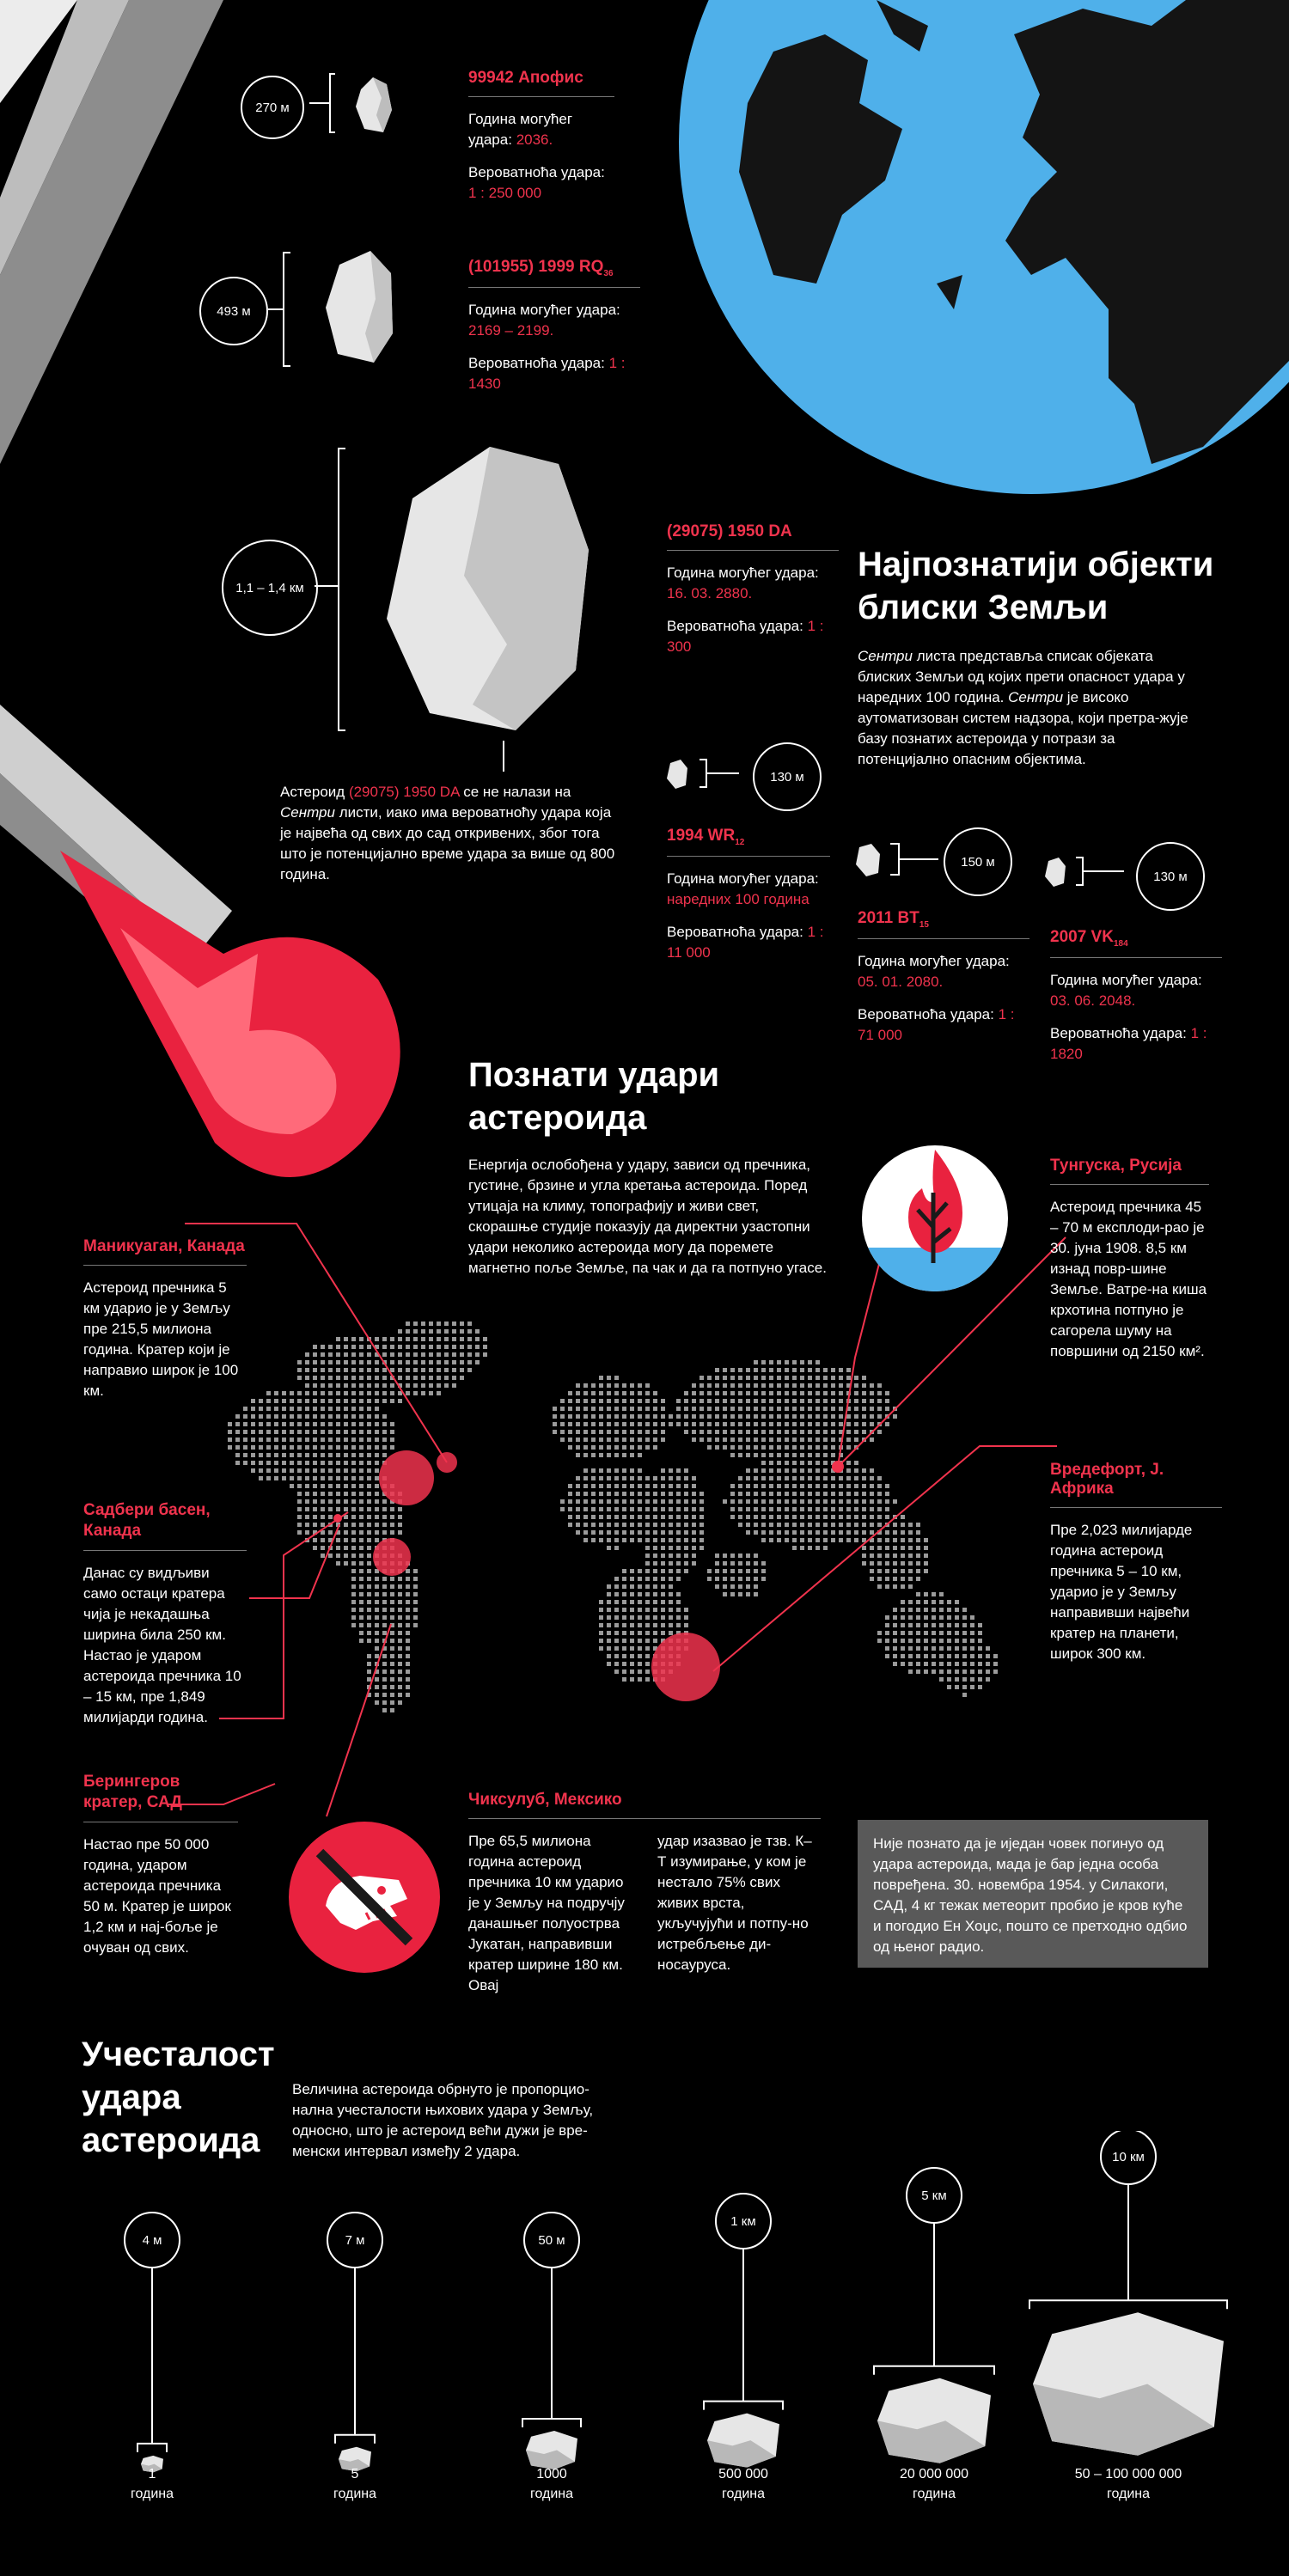  What do you see at coordinates (511, 330) in the screenshot?
I see `impact-year: 2169 – 2199.` at bounding box center [511, 330].